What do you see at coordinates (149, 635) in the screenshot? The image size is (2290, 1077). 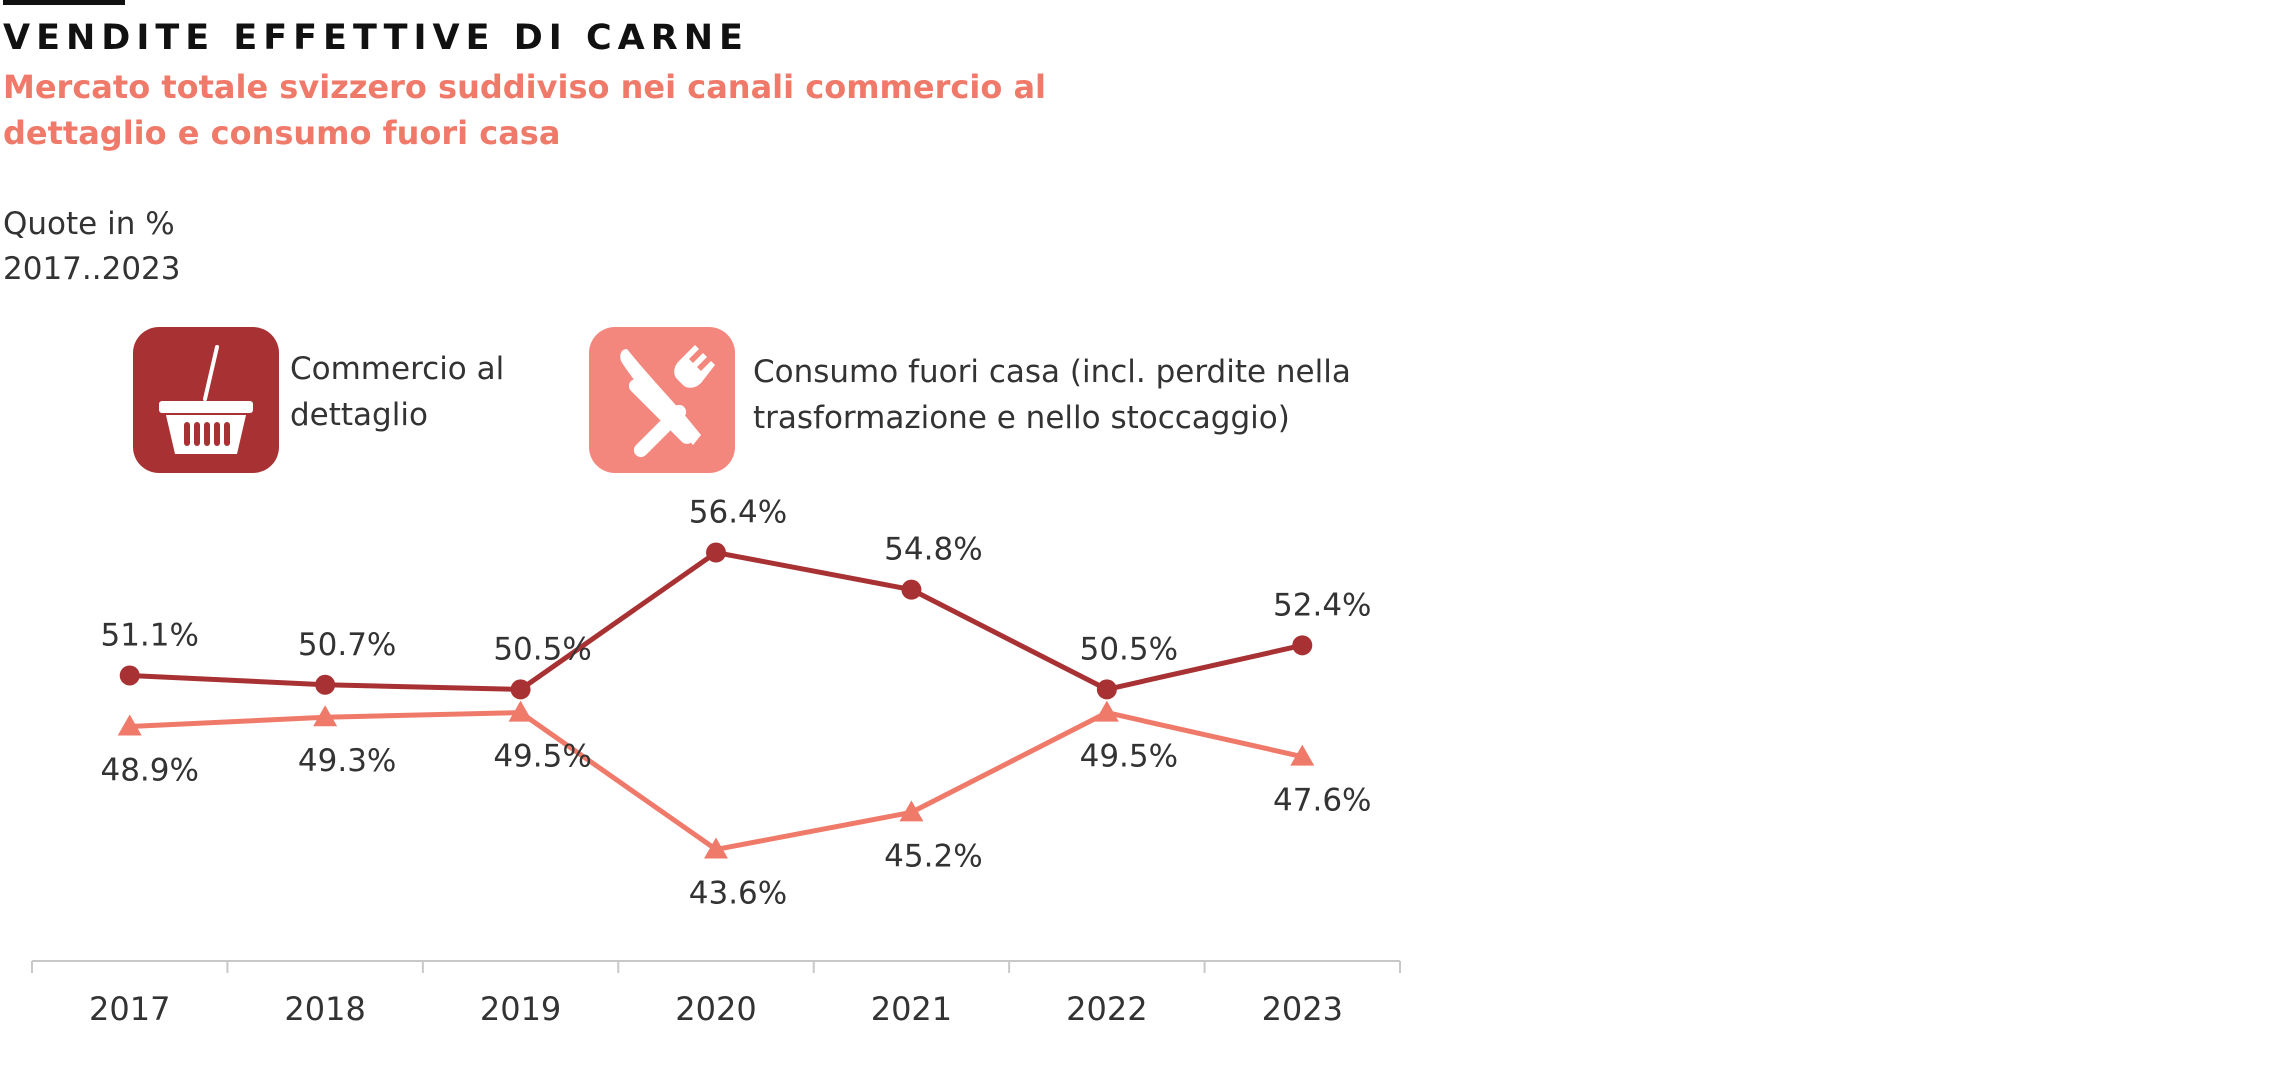 I see `data-label: 51.1%` at bounding box center [149, 635].